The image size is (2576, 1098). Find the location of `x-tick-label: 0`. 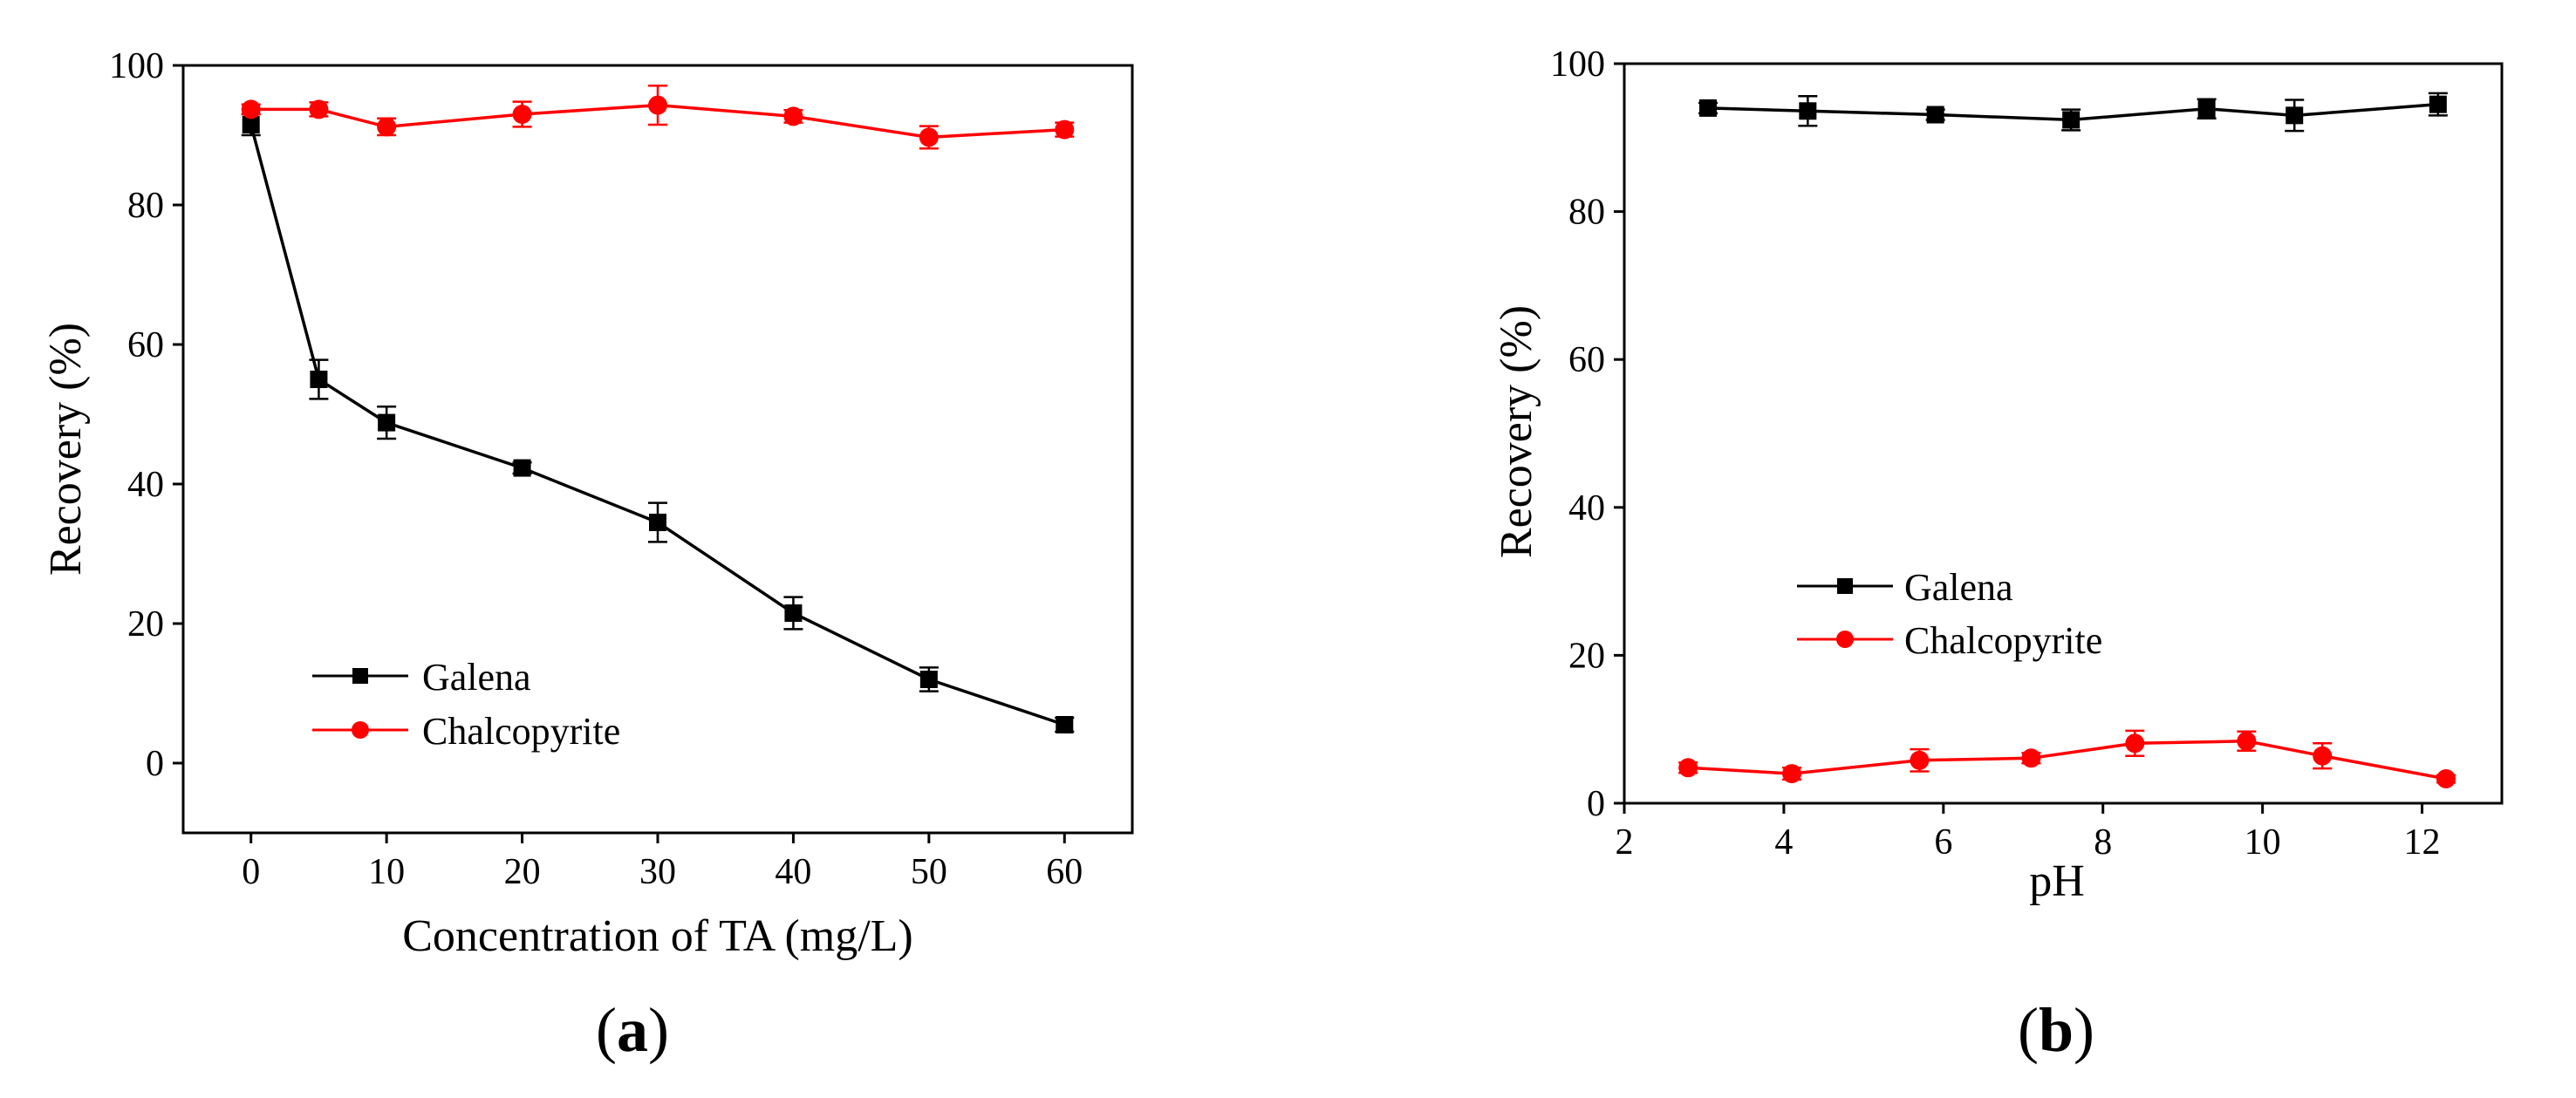

x-tick-label: 0 is located at coordinates (251, 872).